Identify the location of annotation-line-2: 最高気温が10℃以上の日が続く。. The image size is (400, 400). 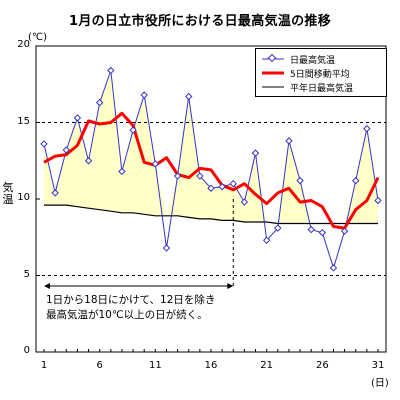
(127, 315).